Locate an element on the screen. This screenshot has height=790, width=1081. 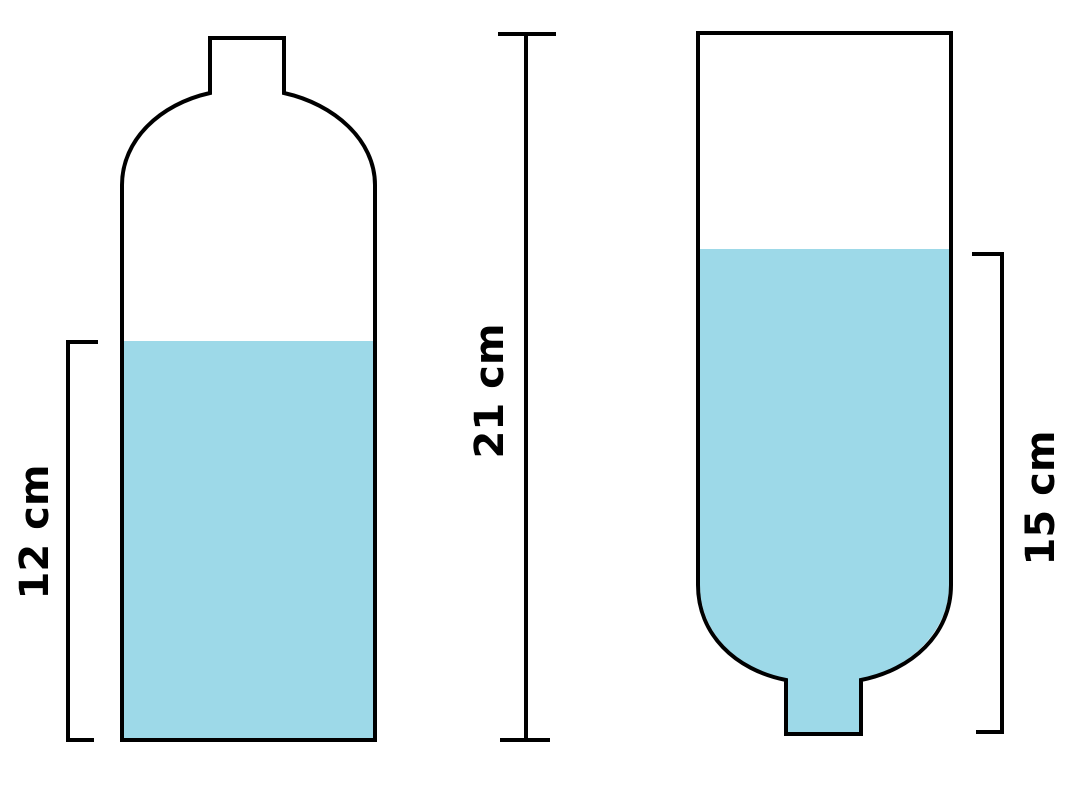
inverted-water-height-bracket is located at coordinates (988, 493).